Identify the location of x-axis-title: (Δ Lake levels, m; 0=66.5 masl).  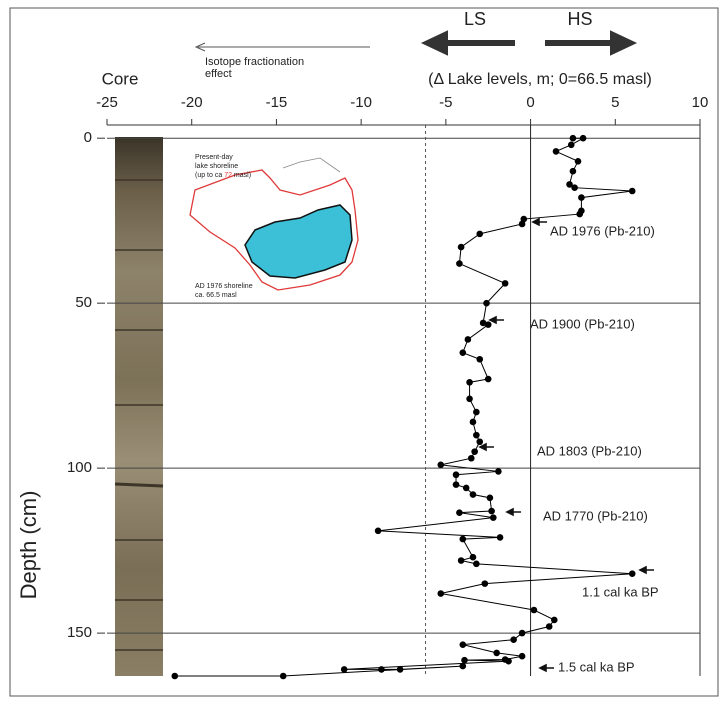
(540, 79).